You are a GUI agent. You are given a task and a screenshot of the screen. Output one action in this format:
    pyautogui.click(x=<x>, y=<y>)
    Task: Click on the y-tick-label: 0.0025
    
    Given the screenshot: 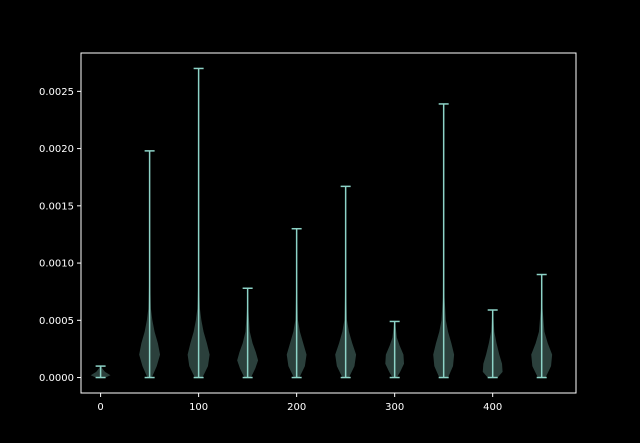 What is the action you would take?
    pyautogui.click(x=56, y=92)
    